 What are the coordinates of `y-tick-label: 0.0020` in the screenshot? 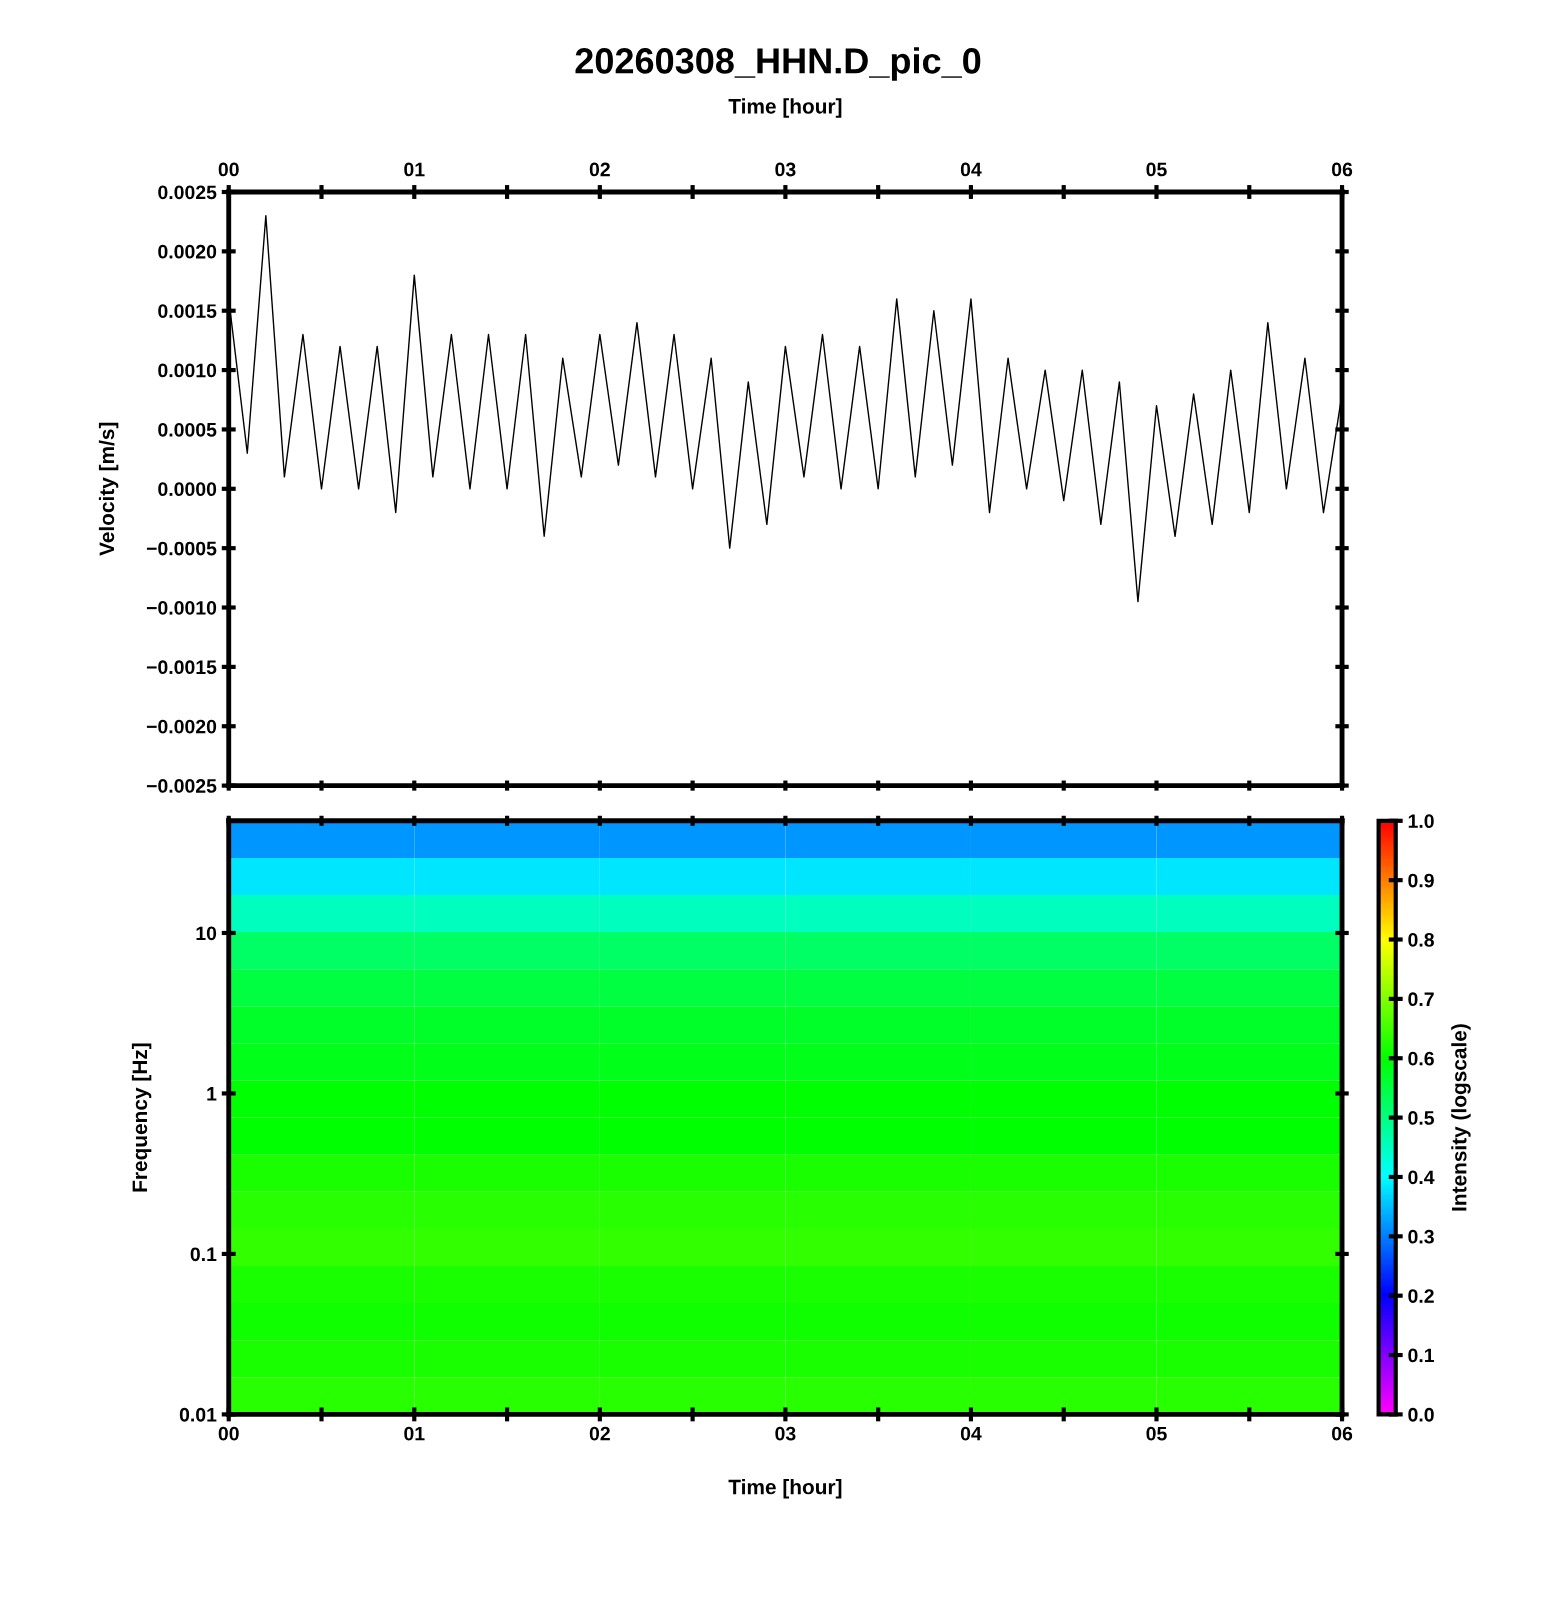 It's located at (187, 251).